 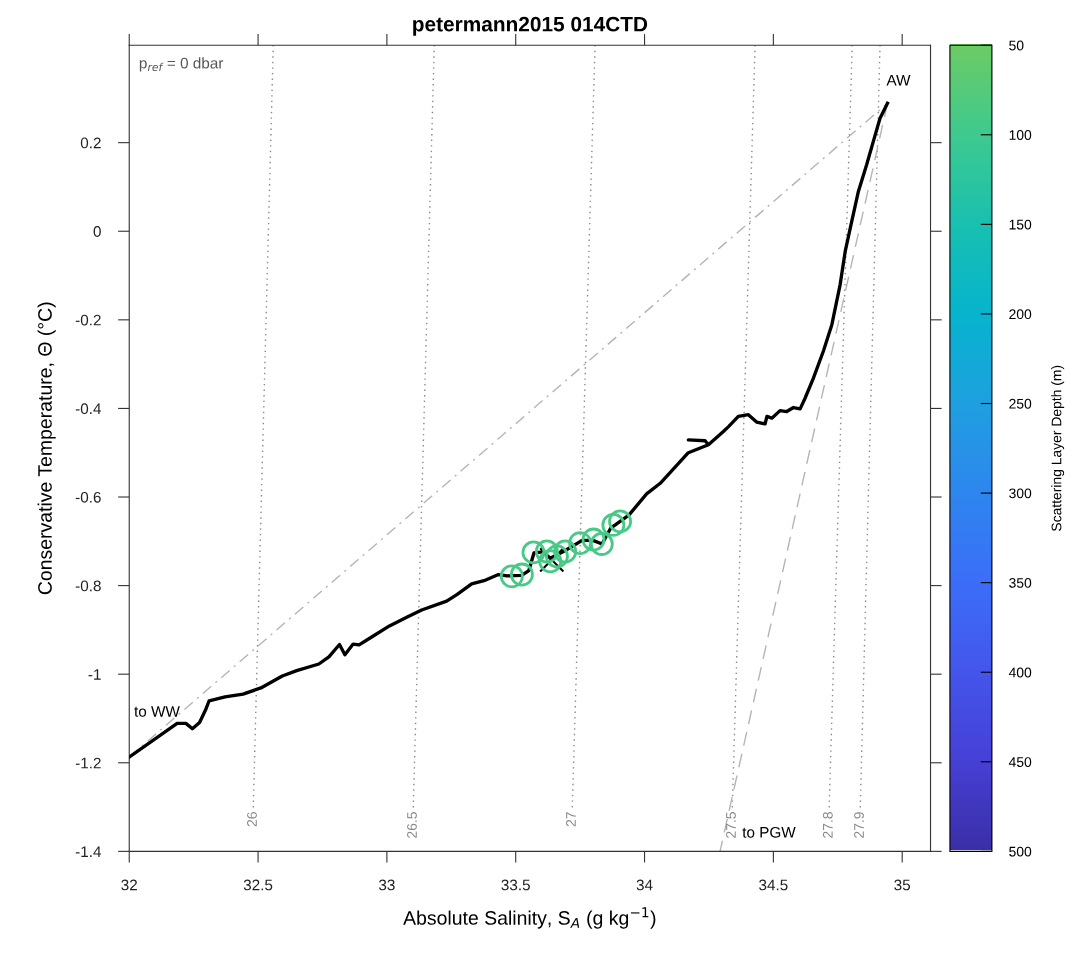 What do you see at coordinates (252, 819) in the screenshot?
I see `text: 26` at bounding box center [252, 819].